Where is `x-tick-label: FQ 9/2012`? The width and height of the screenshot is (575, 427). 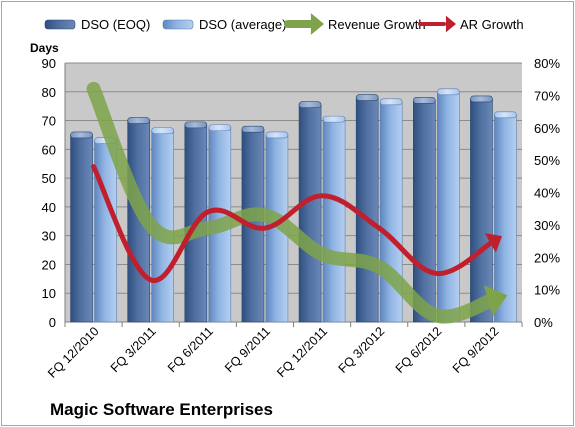 x-tick-label: FQ 9/2012 is located at coordinates (476, 350).